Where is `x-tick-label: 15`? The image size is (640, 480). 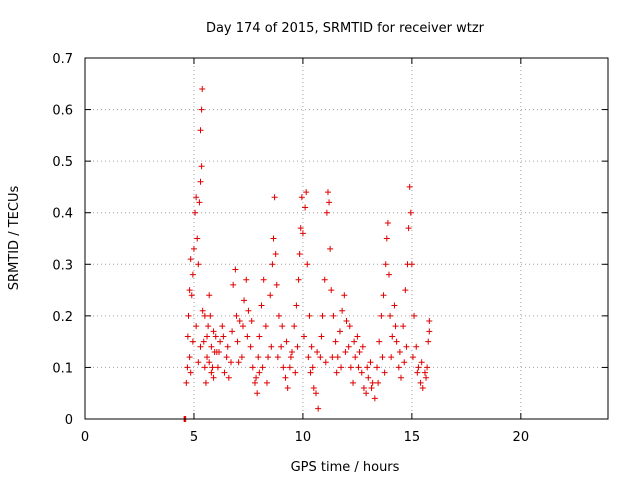 x-tick-label: 15 is located at coordinates (412, 437).